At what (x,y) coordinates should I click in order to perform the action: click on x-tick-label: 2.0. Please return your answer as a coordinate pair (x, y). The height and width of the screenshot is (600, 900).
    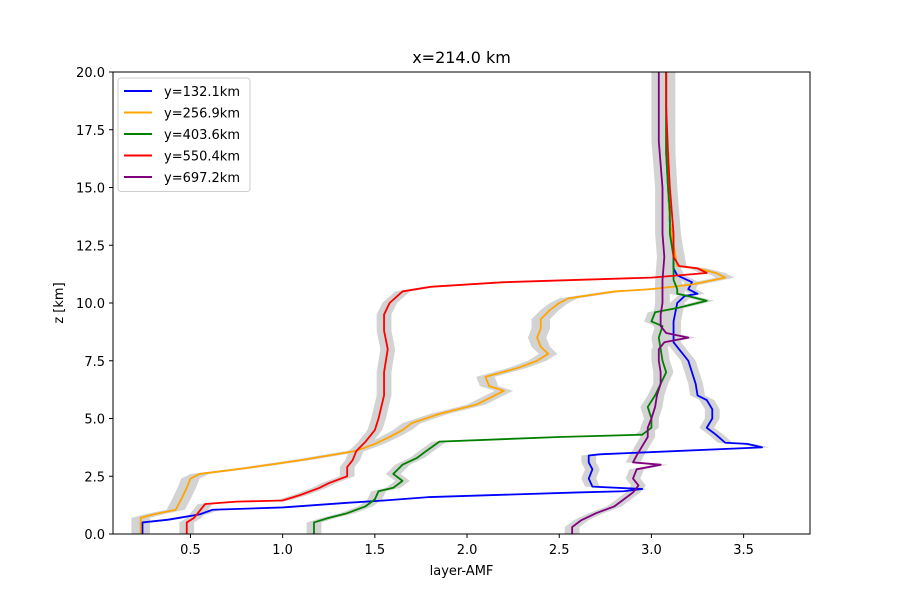
    Looking at the image, I should click on (467, 550).